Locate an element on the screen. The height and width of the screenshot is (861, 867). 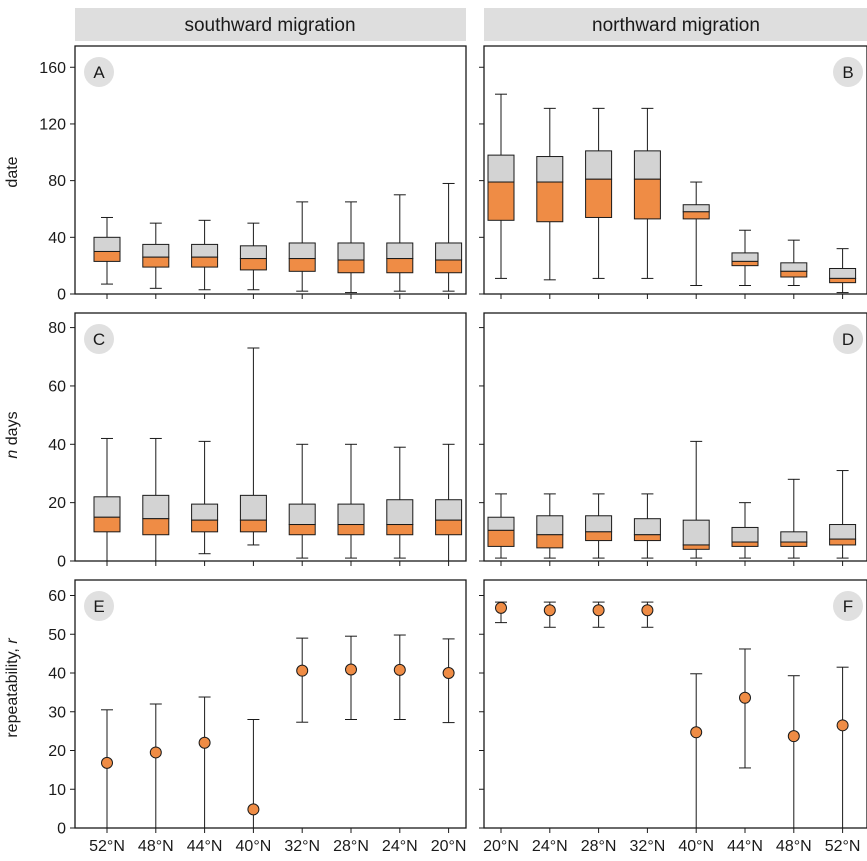
facet-strip-left: southward migration is located at coordinates (270, 24).